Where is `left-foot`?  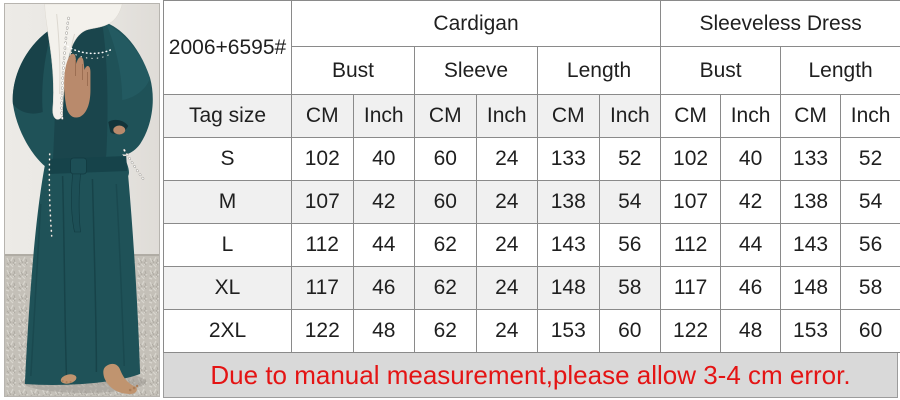 left-foot is located at coordinates (68, 379).